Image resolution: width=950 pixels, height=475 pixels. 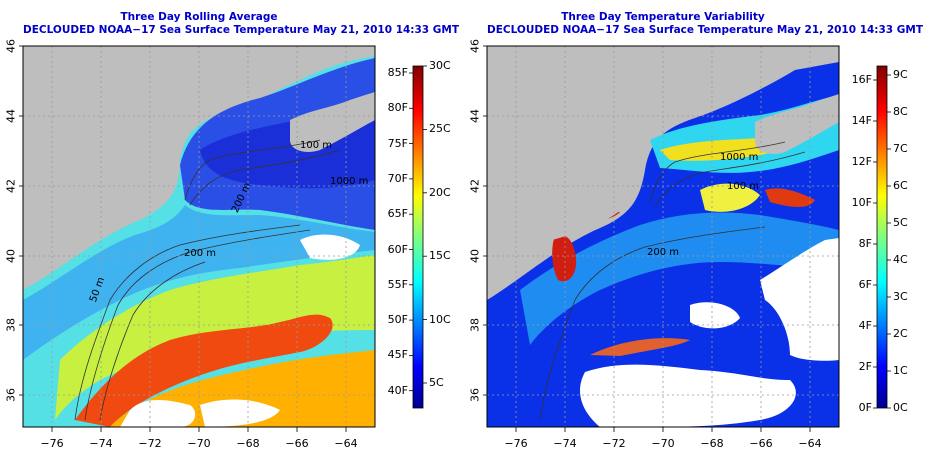 What do you see at coordinates (475, 395) in the screenshot?
I see `right-y-tick-label: 36` at bounding box center [475, 395].